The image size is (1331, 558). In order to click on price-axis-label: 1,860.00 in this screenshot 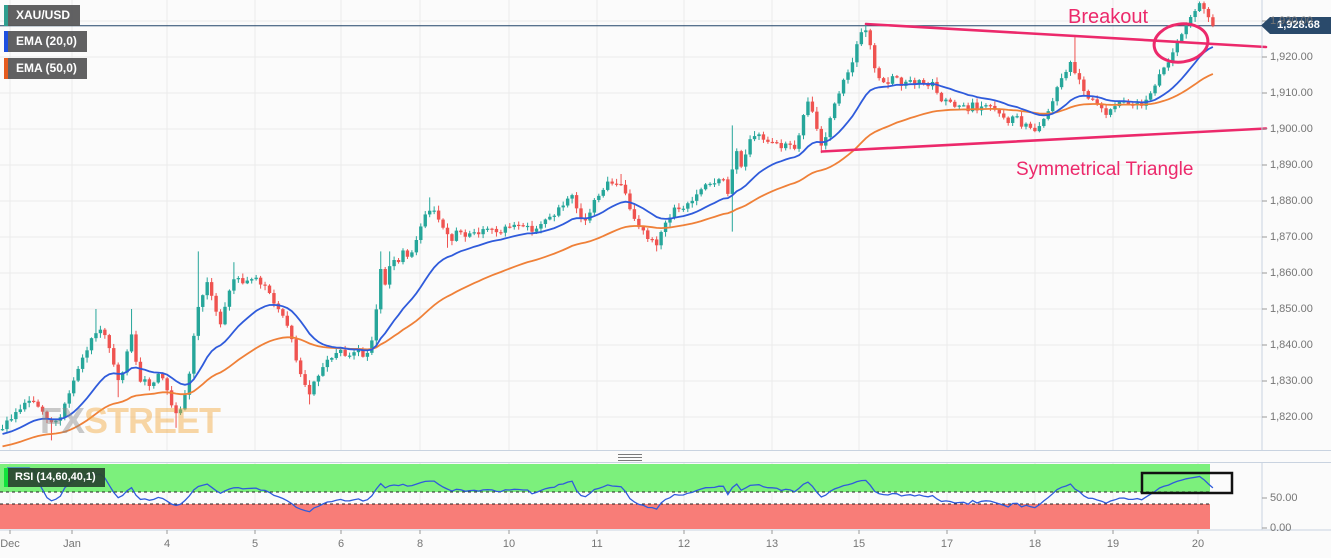, I will do `click(1291, 273)`.